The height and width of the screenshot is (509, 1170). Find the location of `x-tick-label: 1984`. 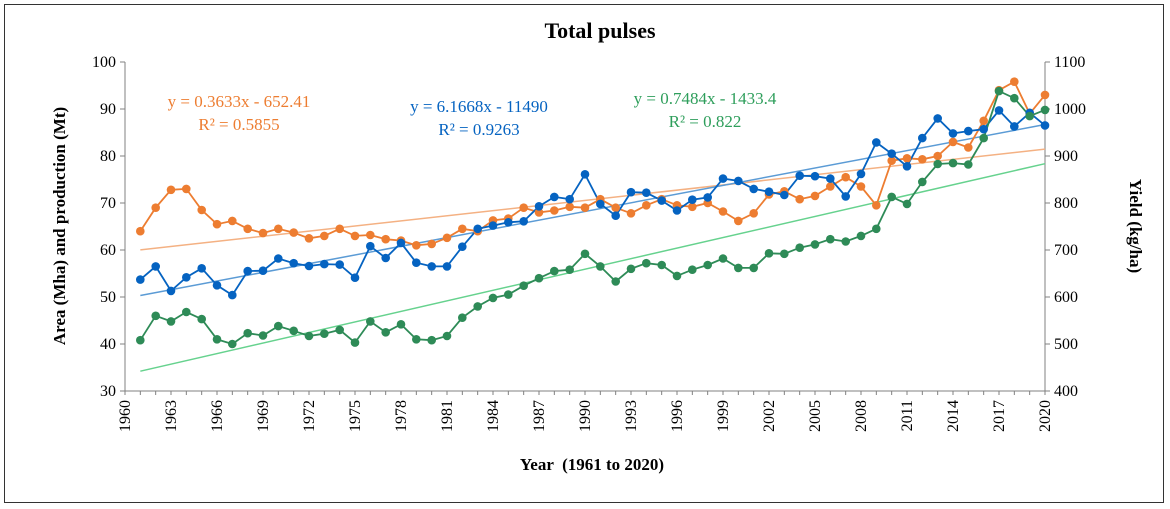

x-tick-label: 1984 is located at coordinates (493, 416).